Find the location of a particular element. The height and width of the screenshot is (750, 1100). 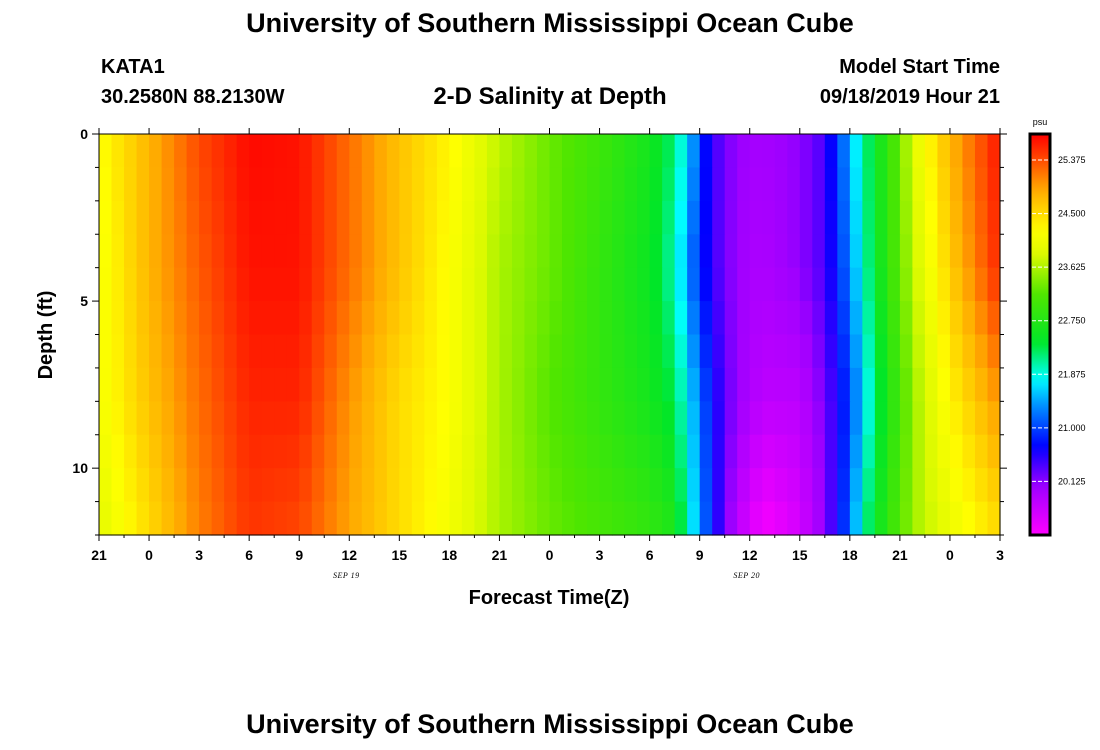

colorbar-tick-label: 21.000 is located at coordinates (1072, 428).